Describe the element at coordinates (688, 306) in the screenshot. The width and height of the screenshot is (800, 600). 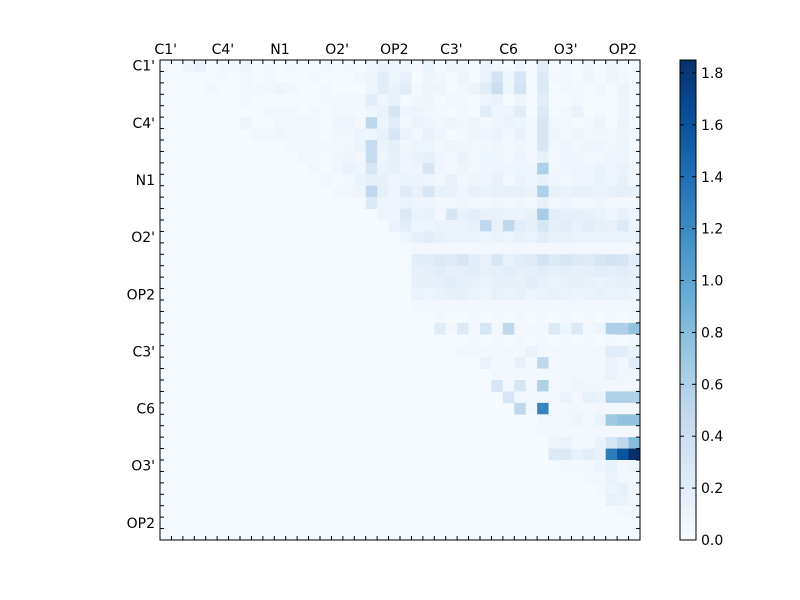
I see `colorbar-ticks` at that location.